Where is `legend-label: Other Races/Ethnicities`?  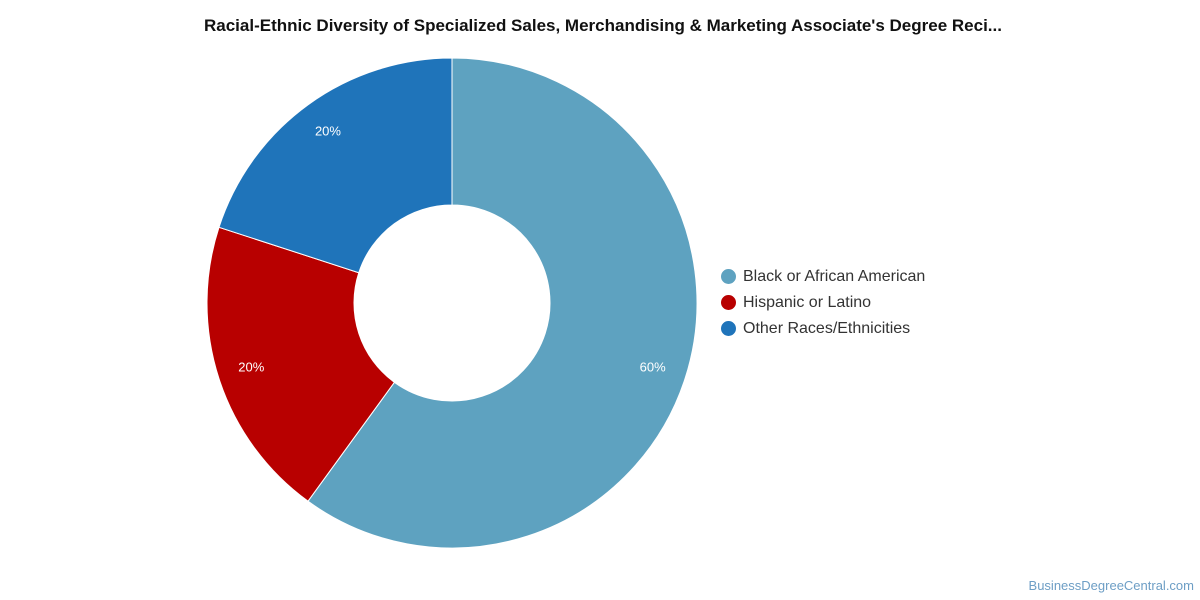
legend-label: Other Races/Ethnicities is located at coordinates (827, 328).